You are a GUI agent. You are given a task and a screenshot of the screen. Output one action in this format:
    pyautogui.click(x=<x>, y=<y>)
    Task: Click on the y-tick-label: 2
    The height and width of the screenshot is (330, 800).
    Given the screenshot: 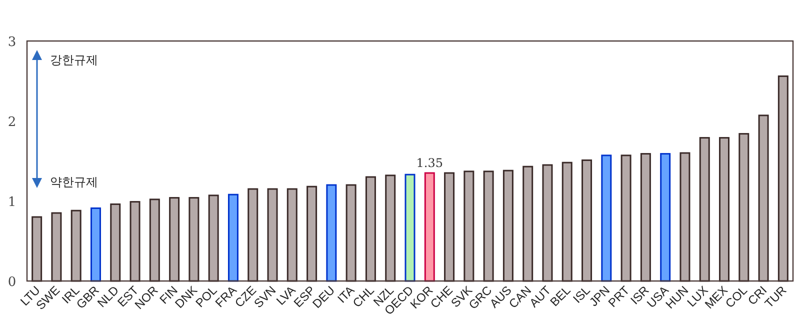 What is the action you would take?
    pyautogui.click(x=12, y=122)
    